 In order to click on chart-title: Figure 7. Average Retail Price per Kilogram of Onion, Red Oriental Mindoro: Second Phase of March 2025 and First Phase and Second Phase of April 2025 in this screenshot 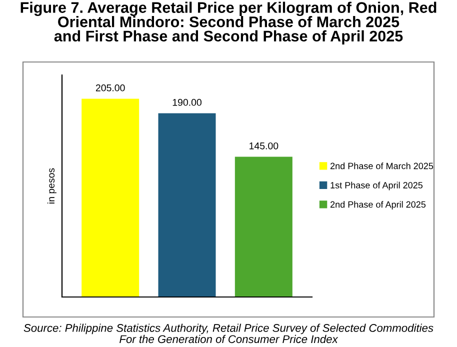, I will do `click(228, 23)`.